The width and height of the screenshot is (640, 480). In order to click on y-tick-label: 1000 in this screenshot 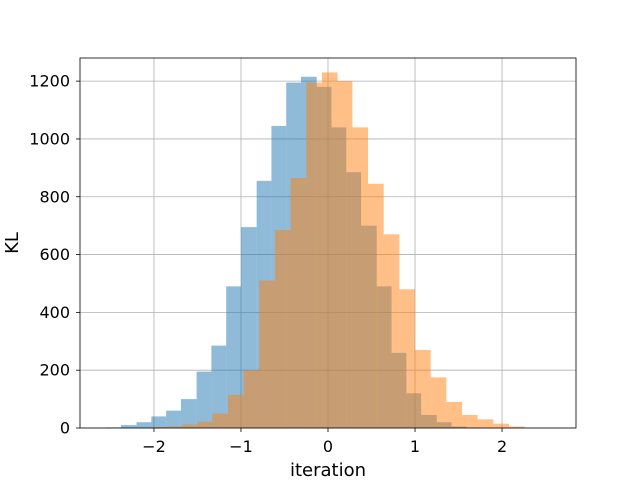, I will do `click(49, 138)`.